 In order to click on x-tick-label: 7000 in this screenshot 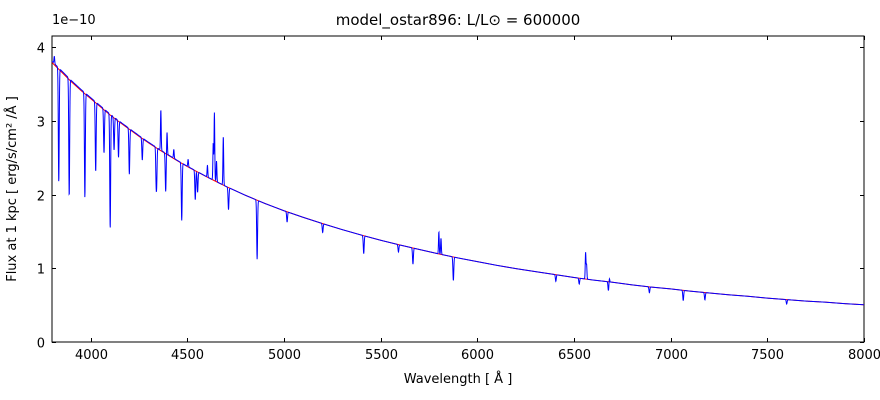, I will do `click(671, 355)`.